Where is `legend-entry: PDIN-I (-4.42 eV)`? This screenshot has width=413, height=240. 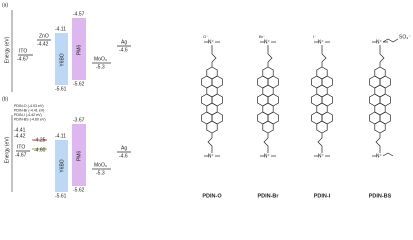
legend-entry: PDIN-I (-4.42 eV) is located at coordinates (28, 115).